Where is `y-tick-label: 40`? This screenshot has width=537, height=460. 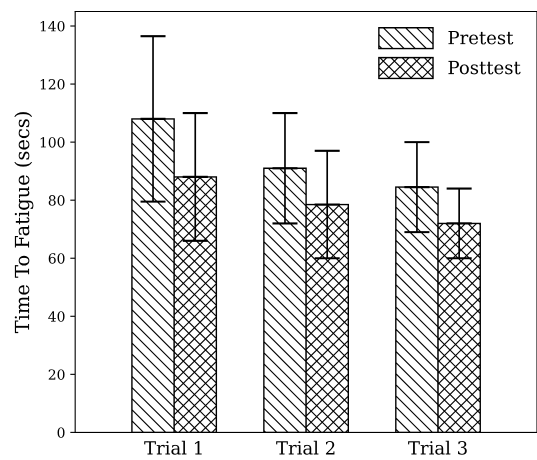
y-tick-label: 40 is located at coordinates (56, 316).